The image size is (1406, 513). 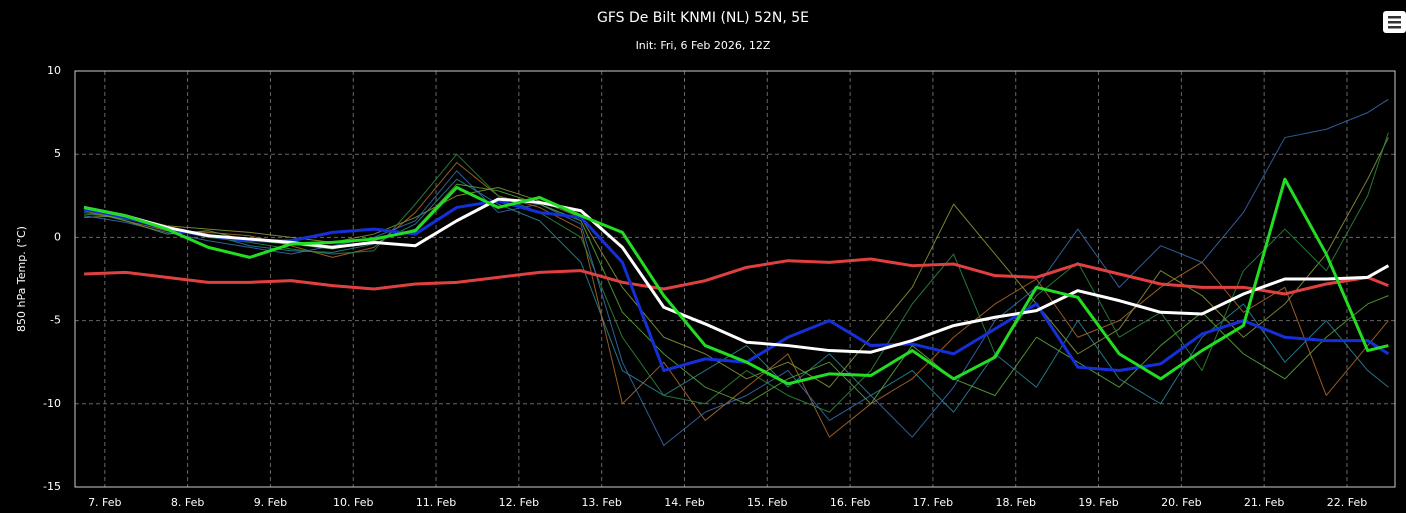 I want to click on x-tick-label: 14. Feb, so click(x=684, y=502).